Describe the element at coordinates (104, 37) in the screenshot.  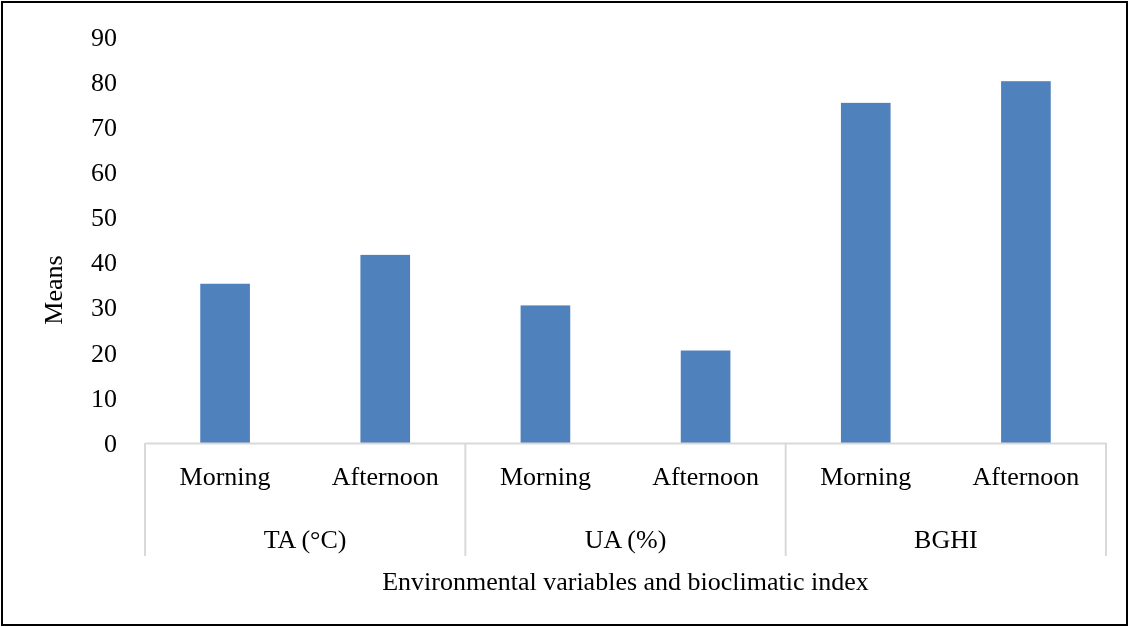
I see `y-tick-label: 90` at that location.